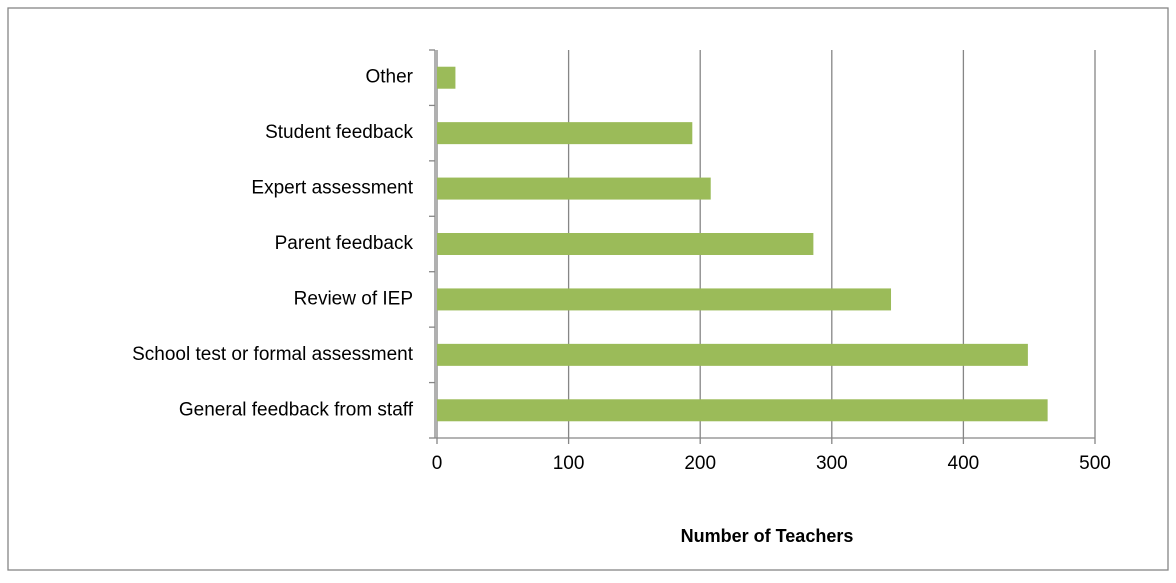 The height and width of the screenshot is (583, 1176). I want to click on x-tick-label: 300, so click(832, 463).